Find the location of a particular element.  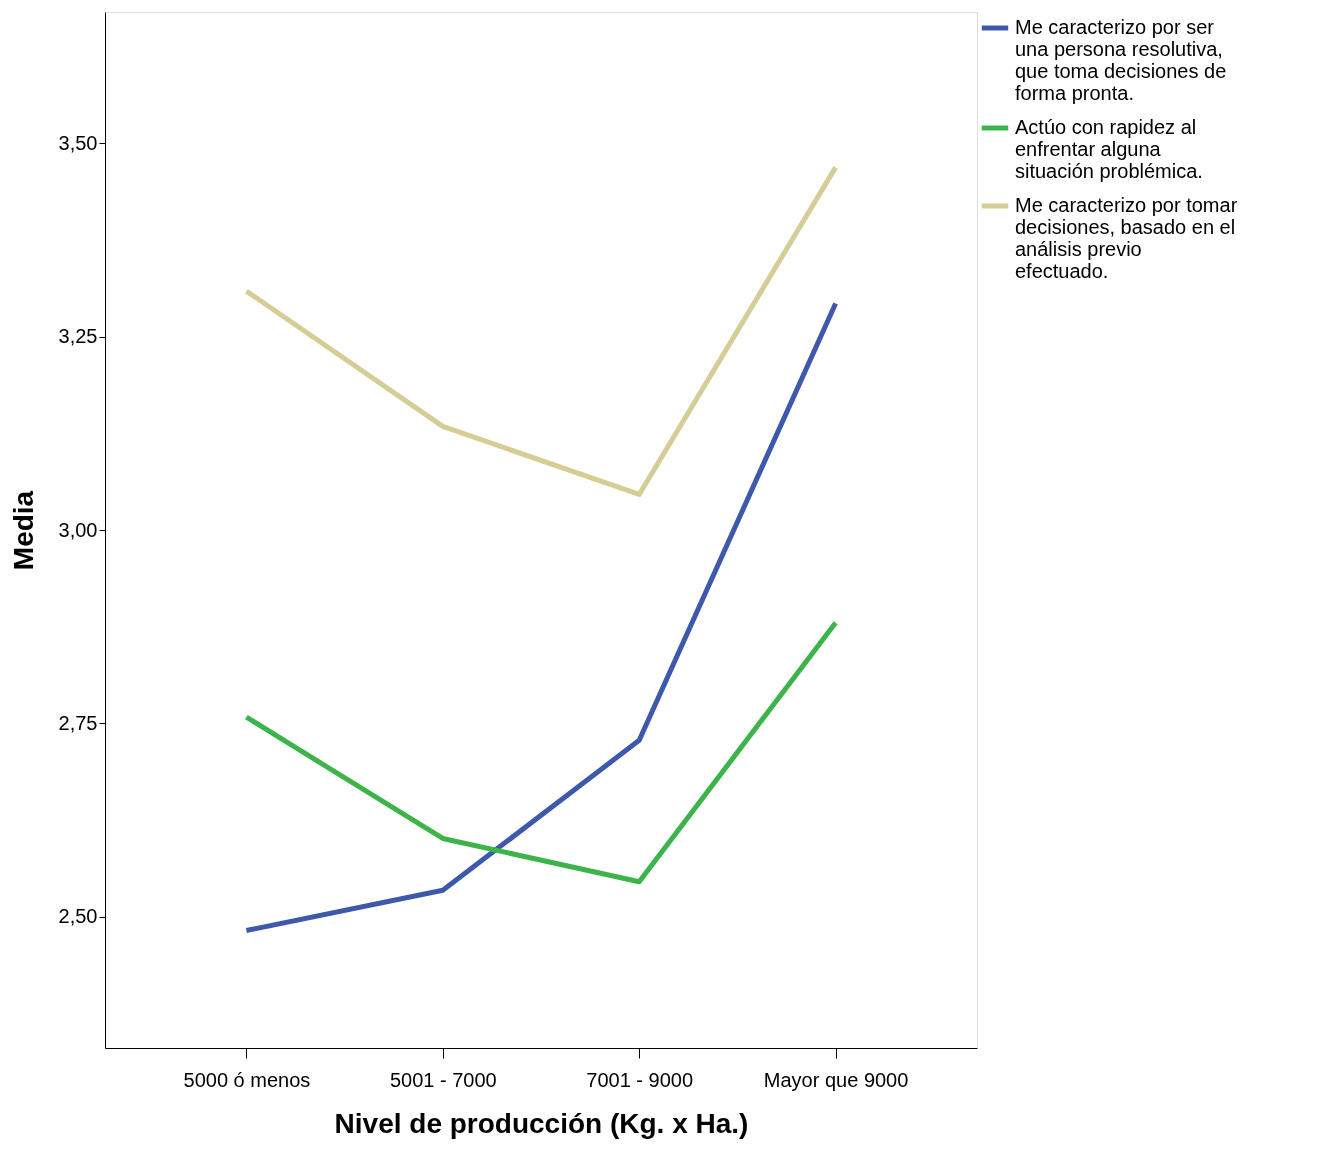

legend-label: Actúo con rapidez al enfrentar alguna situación problémica. is located at coordinates (1109, 149).